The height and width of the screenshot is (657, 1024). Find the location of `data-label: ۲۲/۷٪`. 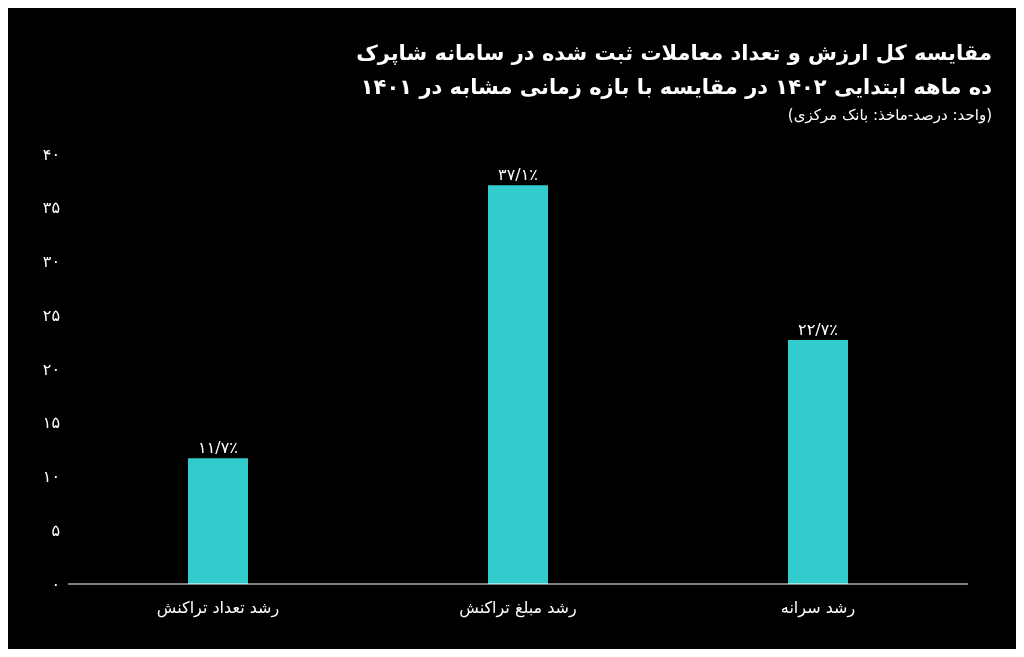

data-label: ۲۲/۷٪ is located at coordinates (818, 329).